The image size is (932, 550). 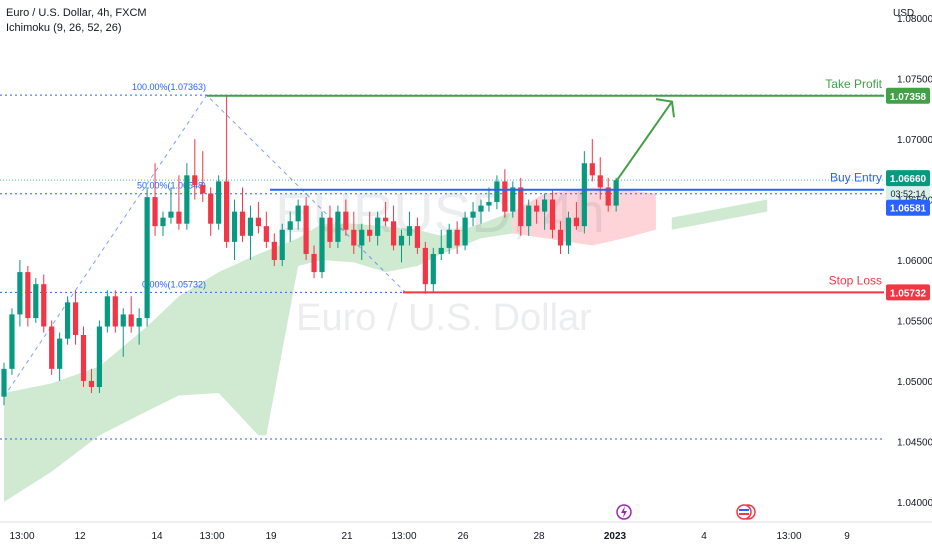 What do you see at coordinates (914, 140) in the screenshot?
I see `price-tick-label: 1.07000` at bounding box center [914, 140].